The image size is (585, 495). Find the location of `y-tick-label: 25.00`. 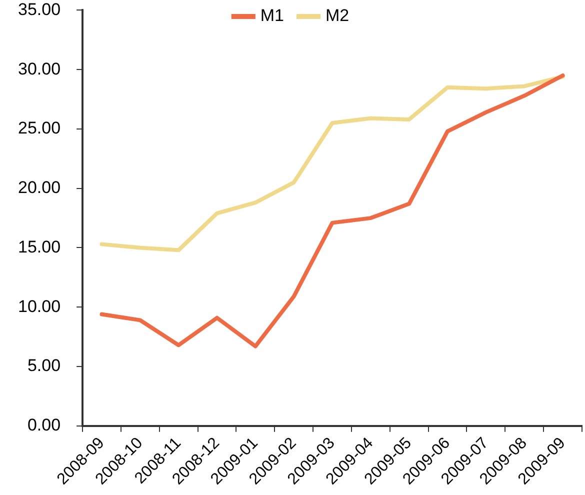

y-tick-label: 25.00 is located at coordinates (39, 128).